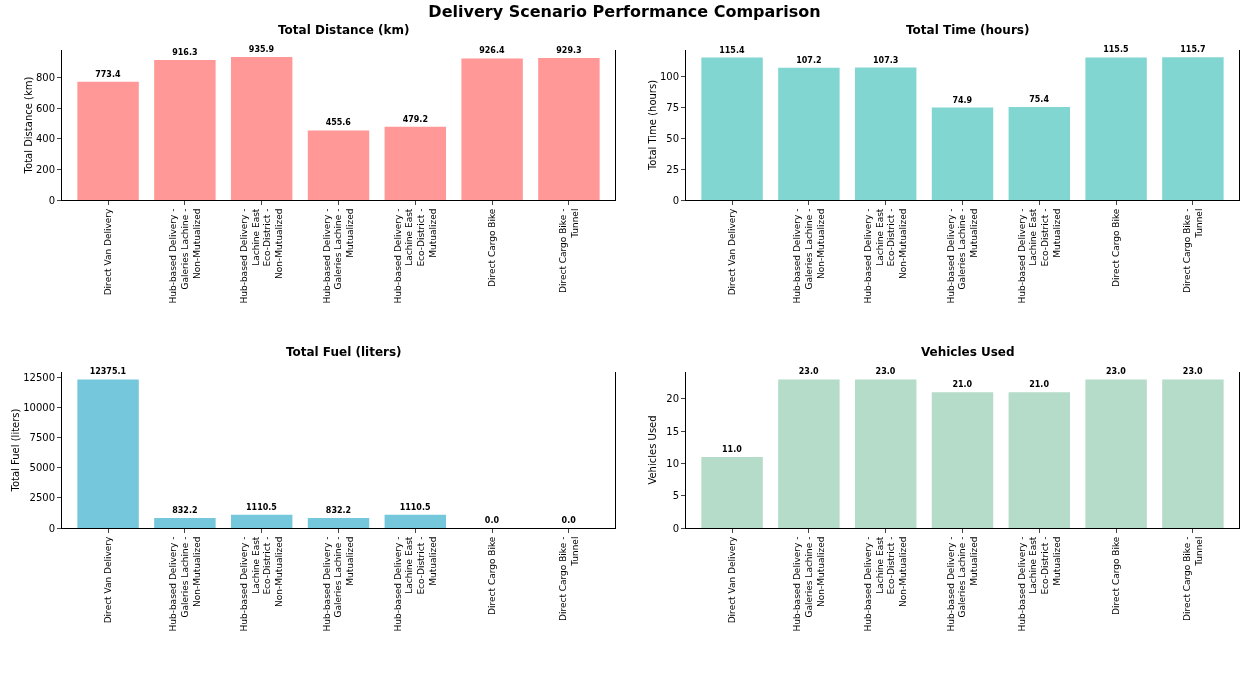 Image resolution: width=1249 pixels, height=676 pixels. Describe the element at coordinates (45, 169) in the screenshot. I see `y-tick-label: 200` at that location.